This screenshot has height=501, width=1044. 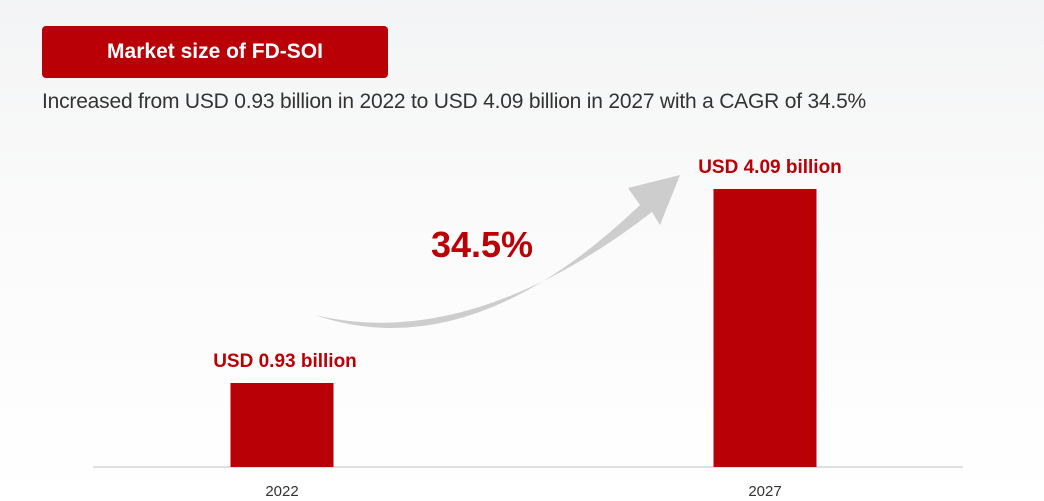 What do you see at coordinates (282, 425) in the screenshot?
I see `bar-2022` at bounding box center [282, 425].